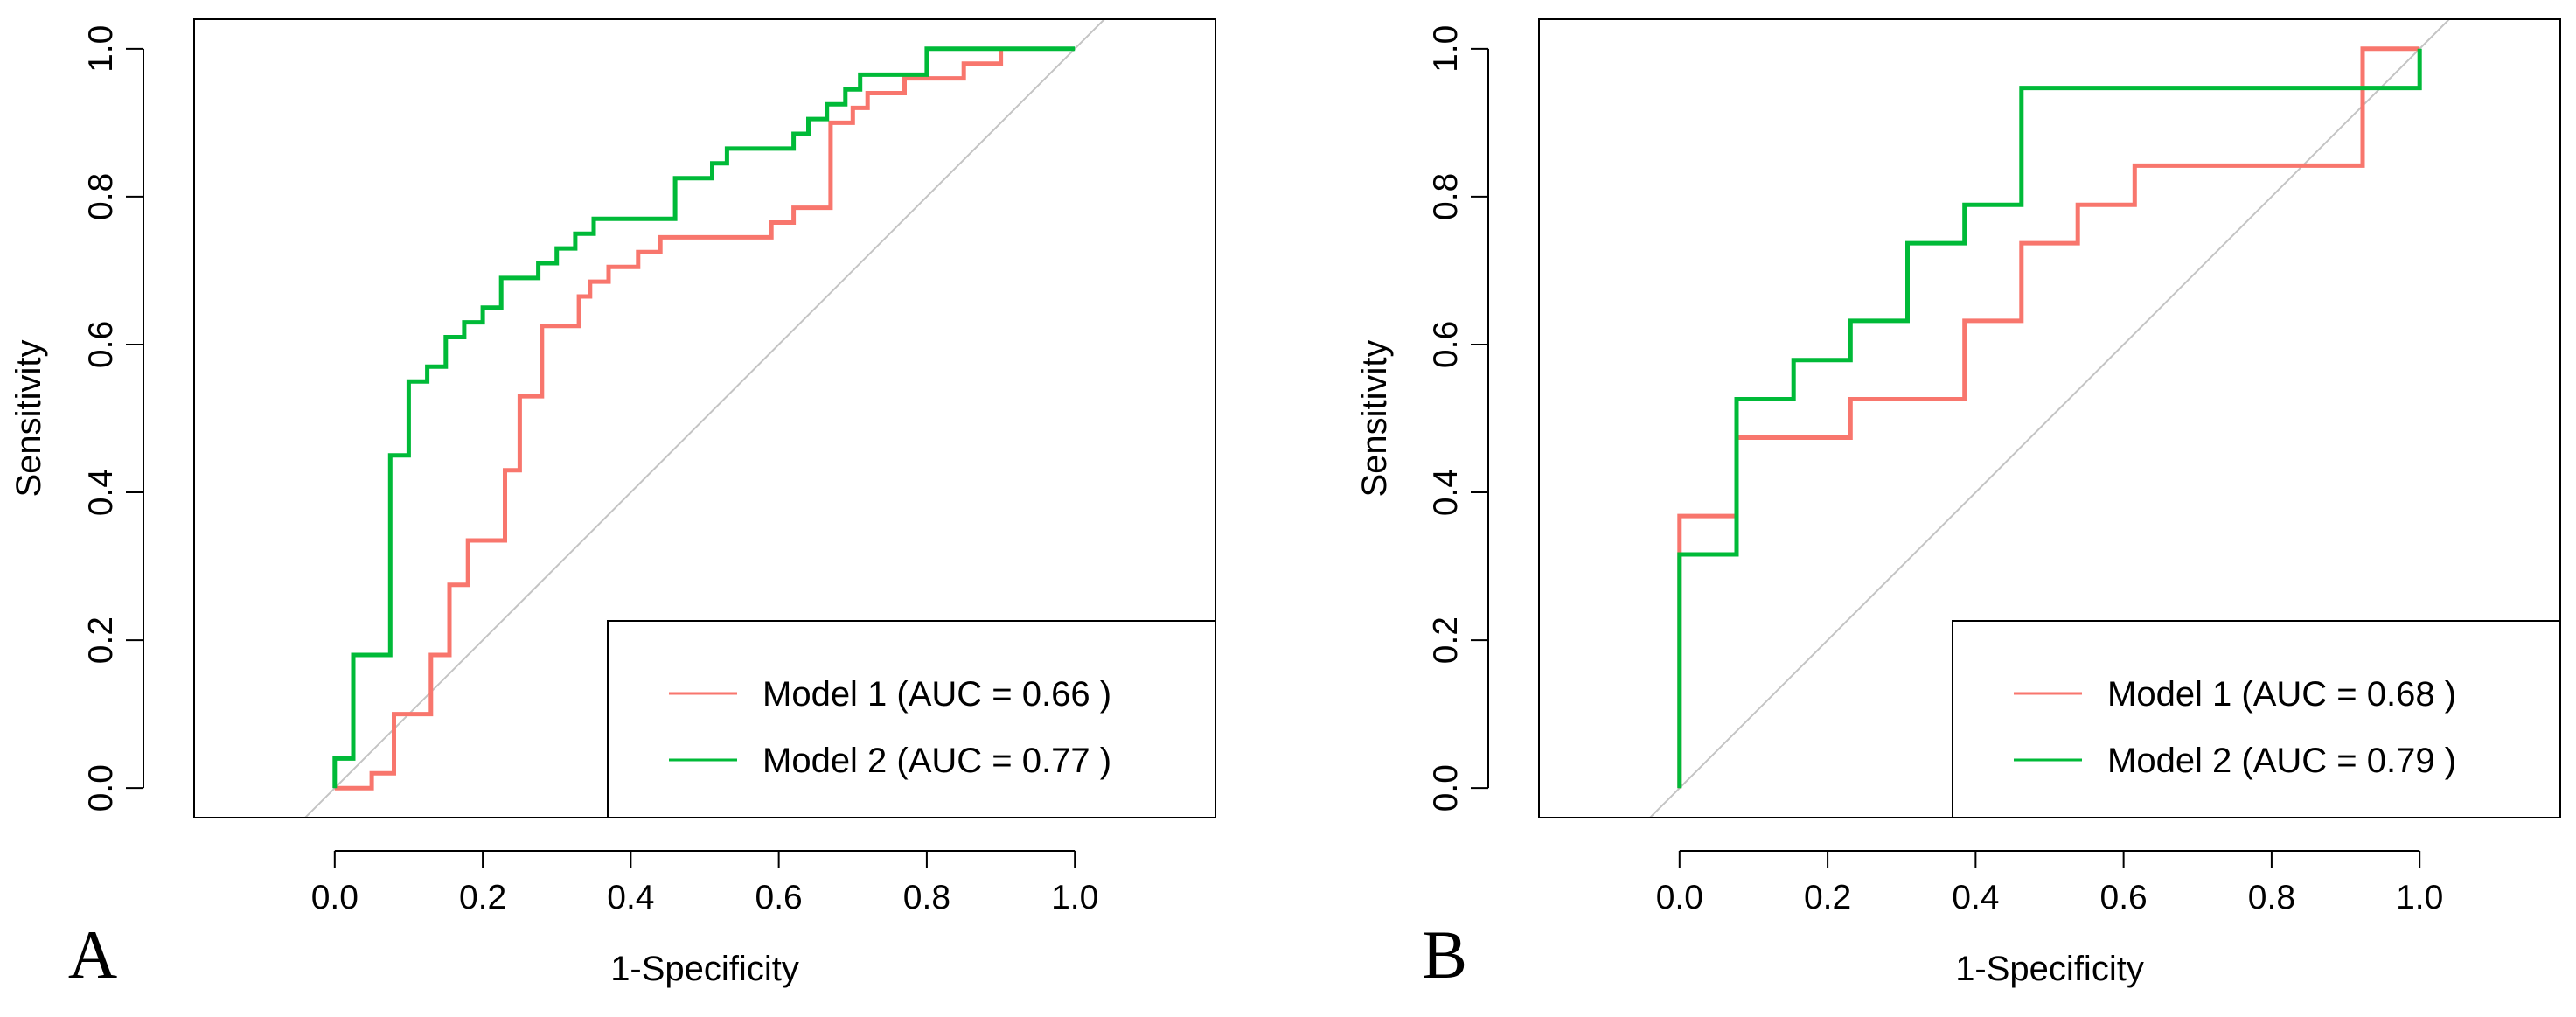  I want to click on panel-a-x-tick-label: 0.0, so click(335, 897).